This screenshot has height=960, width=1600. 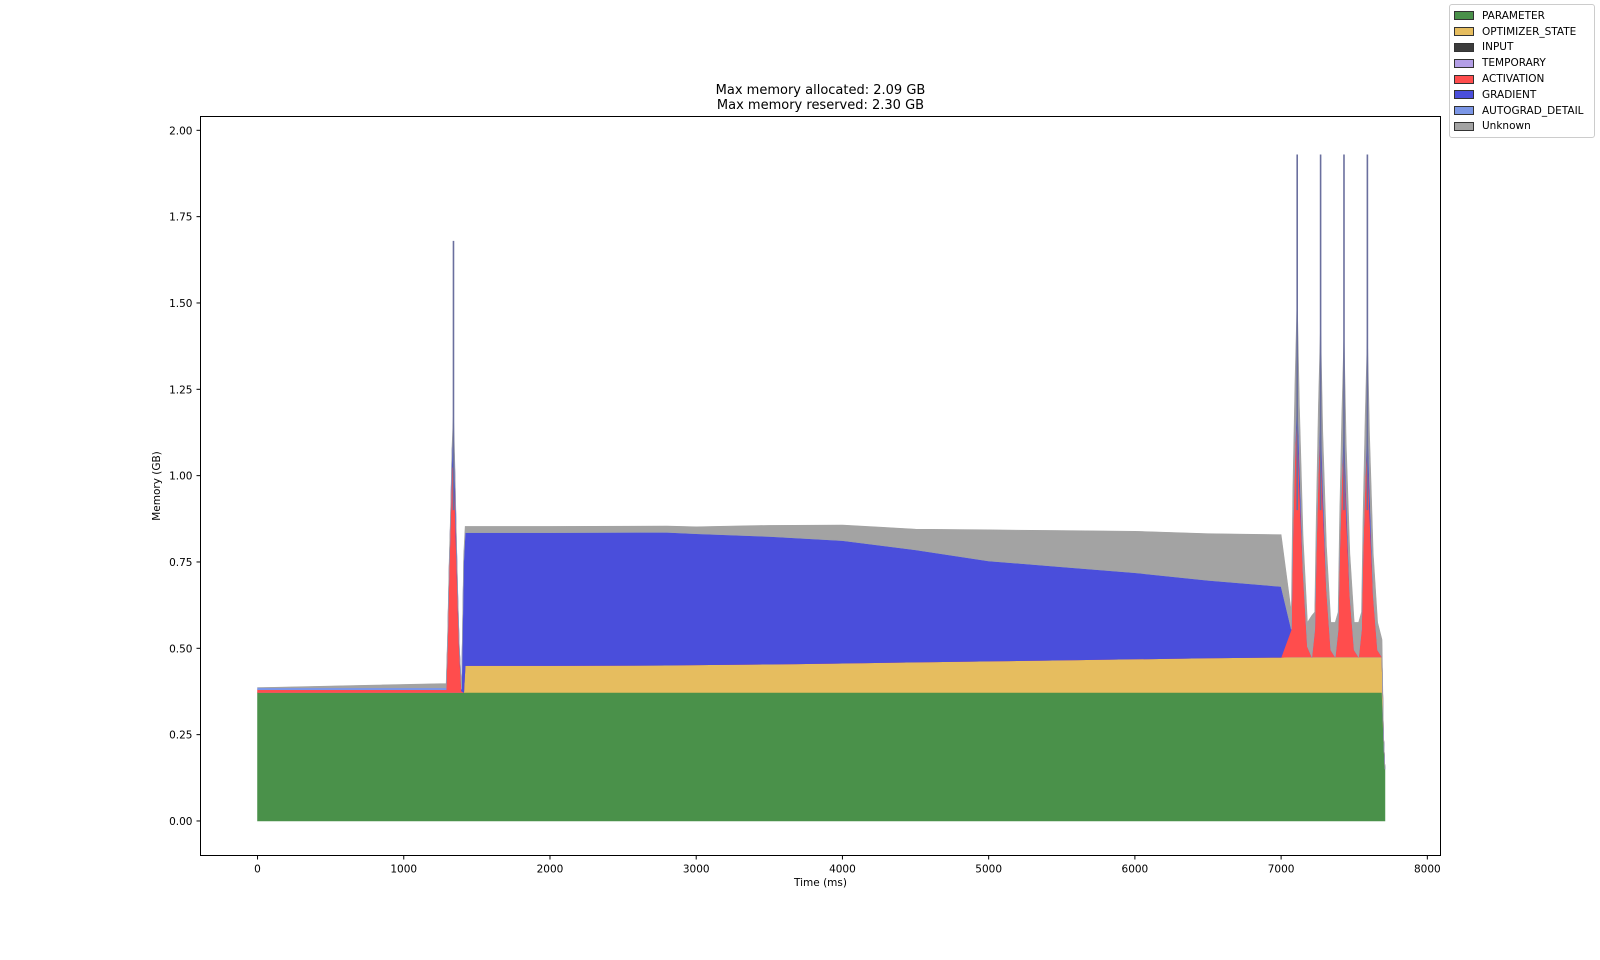 What do you see at coordinates (988, 870) in the screenshot?
I see `x-tick-label: 5000` at bounding box center [988, 870].